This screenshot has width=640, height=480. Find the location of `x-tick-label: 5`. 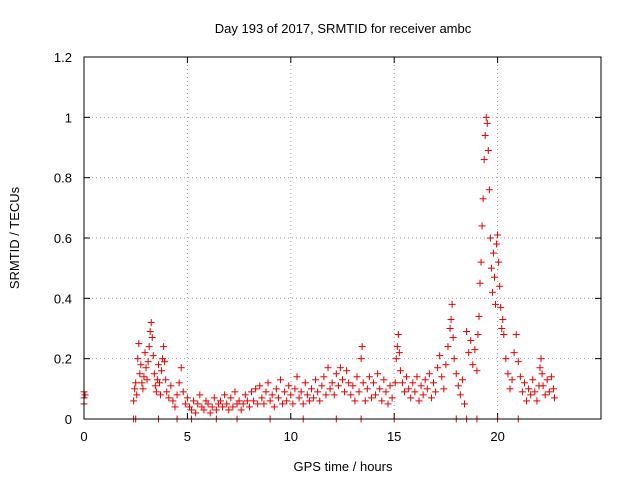

x-tick-label: 5 is located at coordinates (187, 436).